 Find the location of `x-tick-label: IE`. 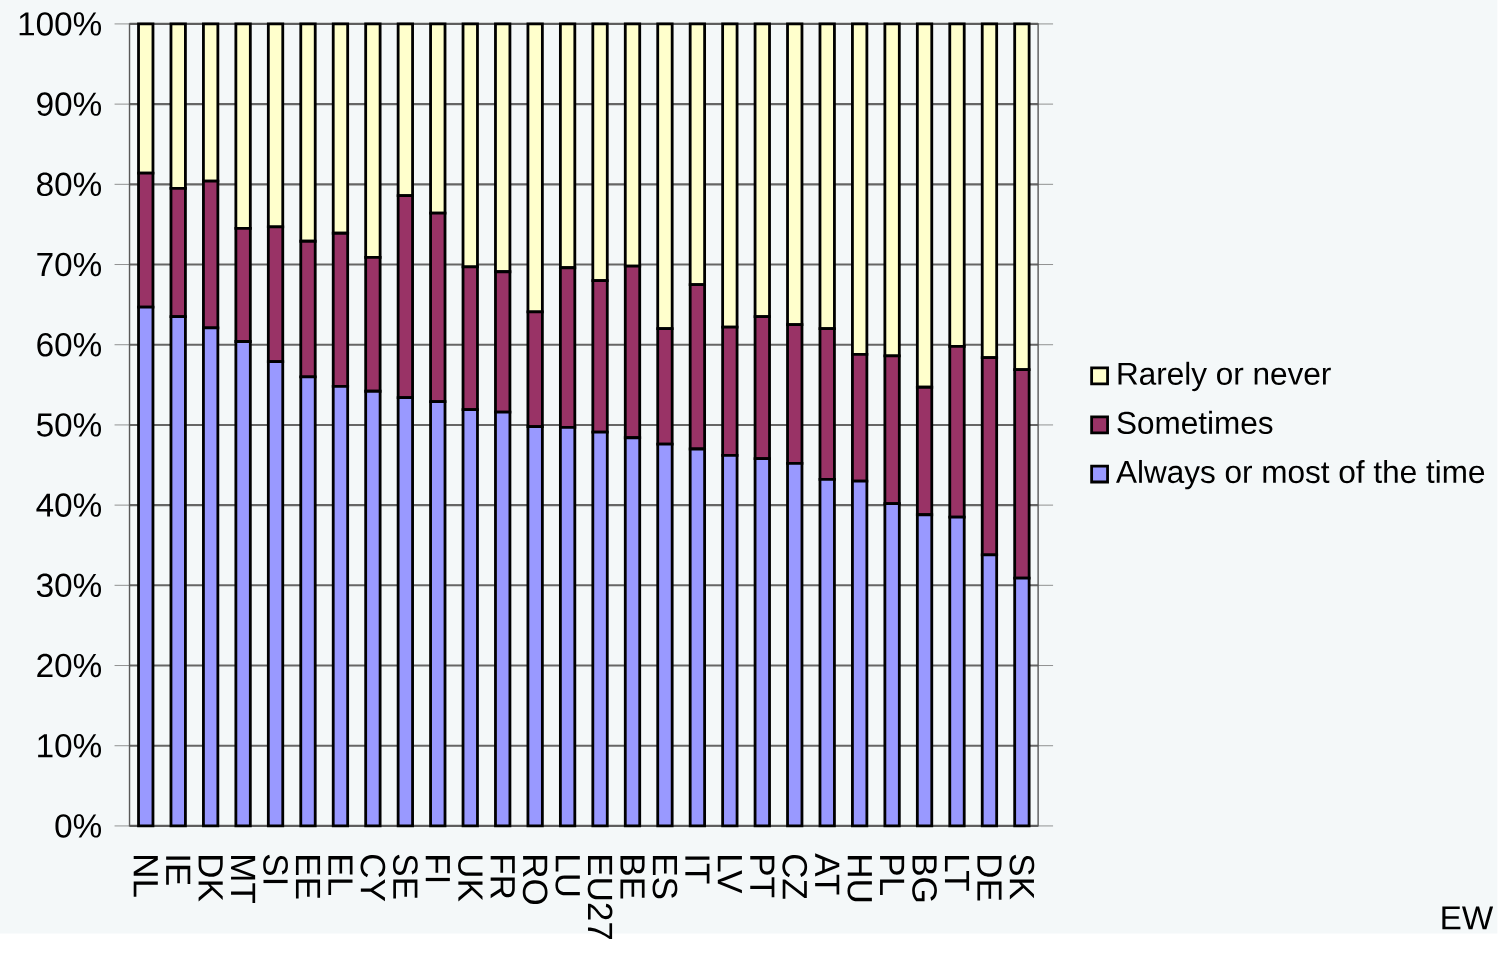

x-tick-label: IE is located at coordinates (178, 871).